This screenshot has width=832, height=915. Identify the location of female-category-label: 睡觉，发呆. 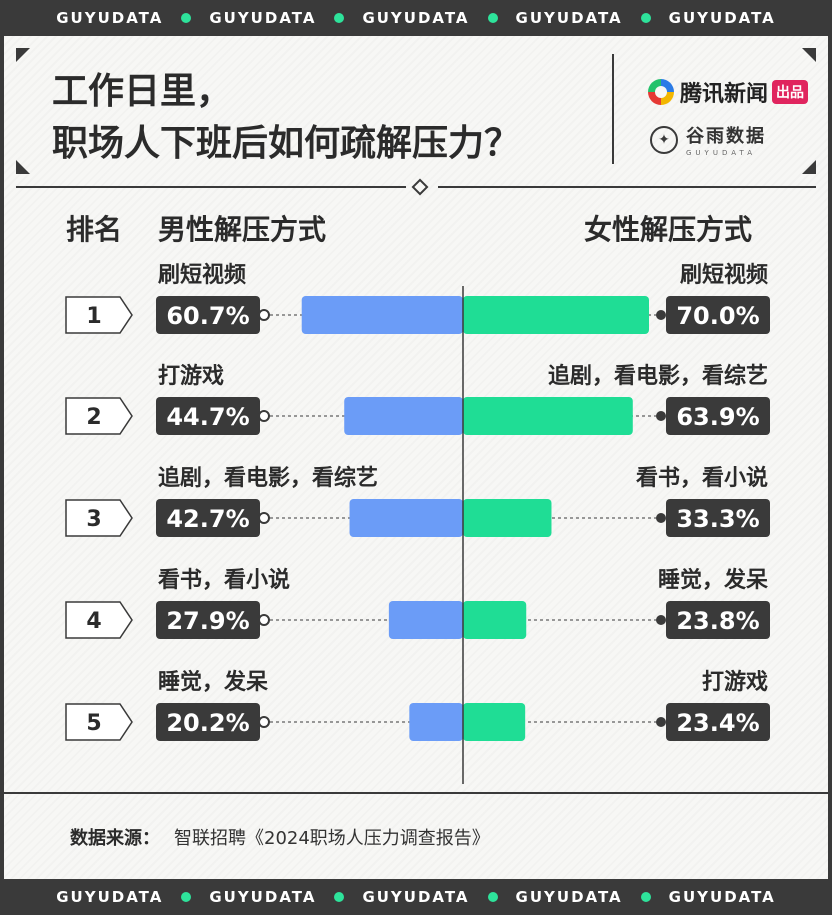
(713, 580).